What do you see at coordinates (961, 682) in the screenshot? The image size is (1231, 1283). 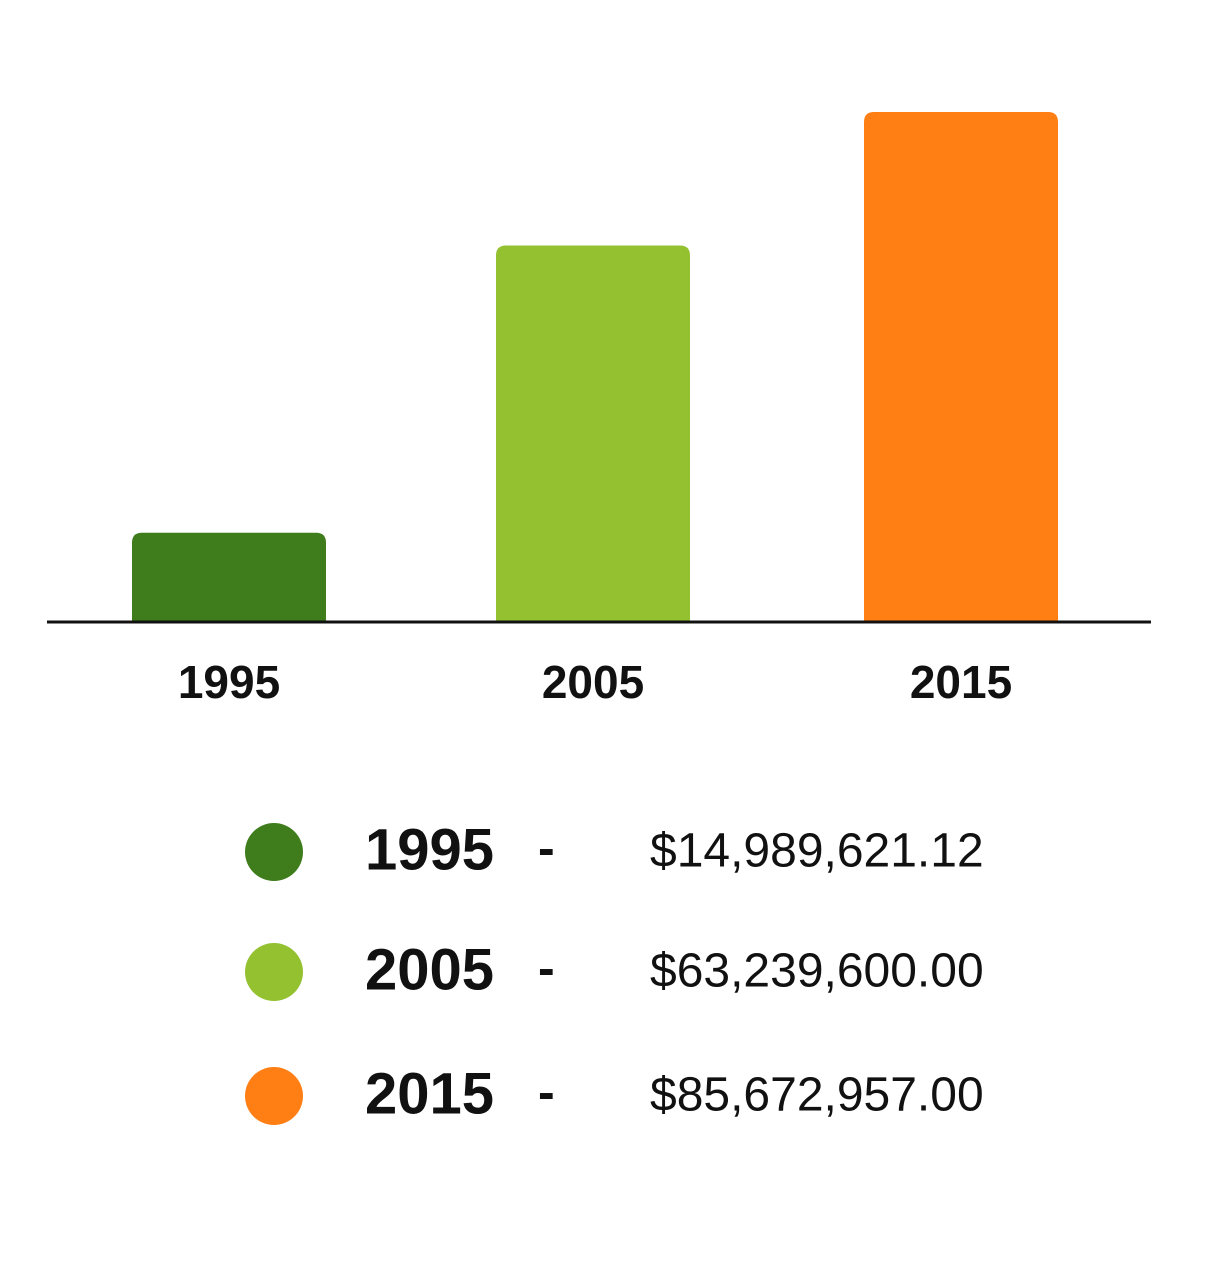 I see `x-tick-label: 2015` at bounding box center [961, 682].